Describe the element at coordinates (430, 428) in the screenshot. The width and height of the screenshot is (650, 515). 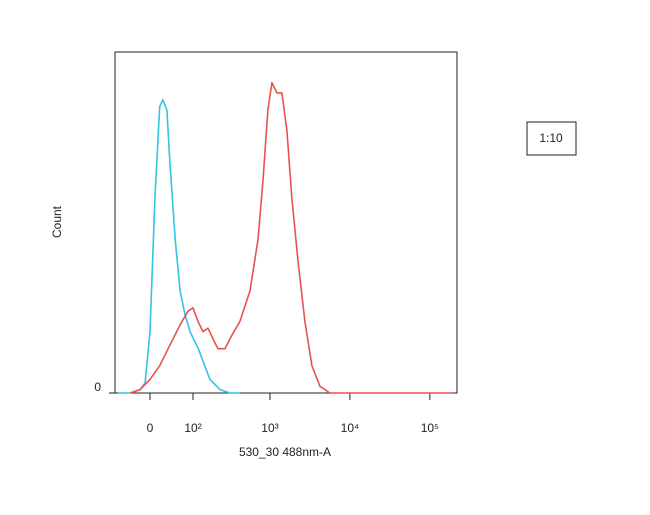
I see `x-tick-label: 10⁵` at that location.